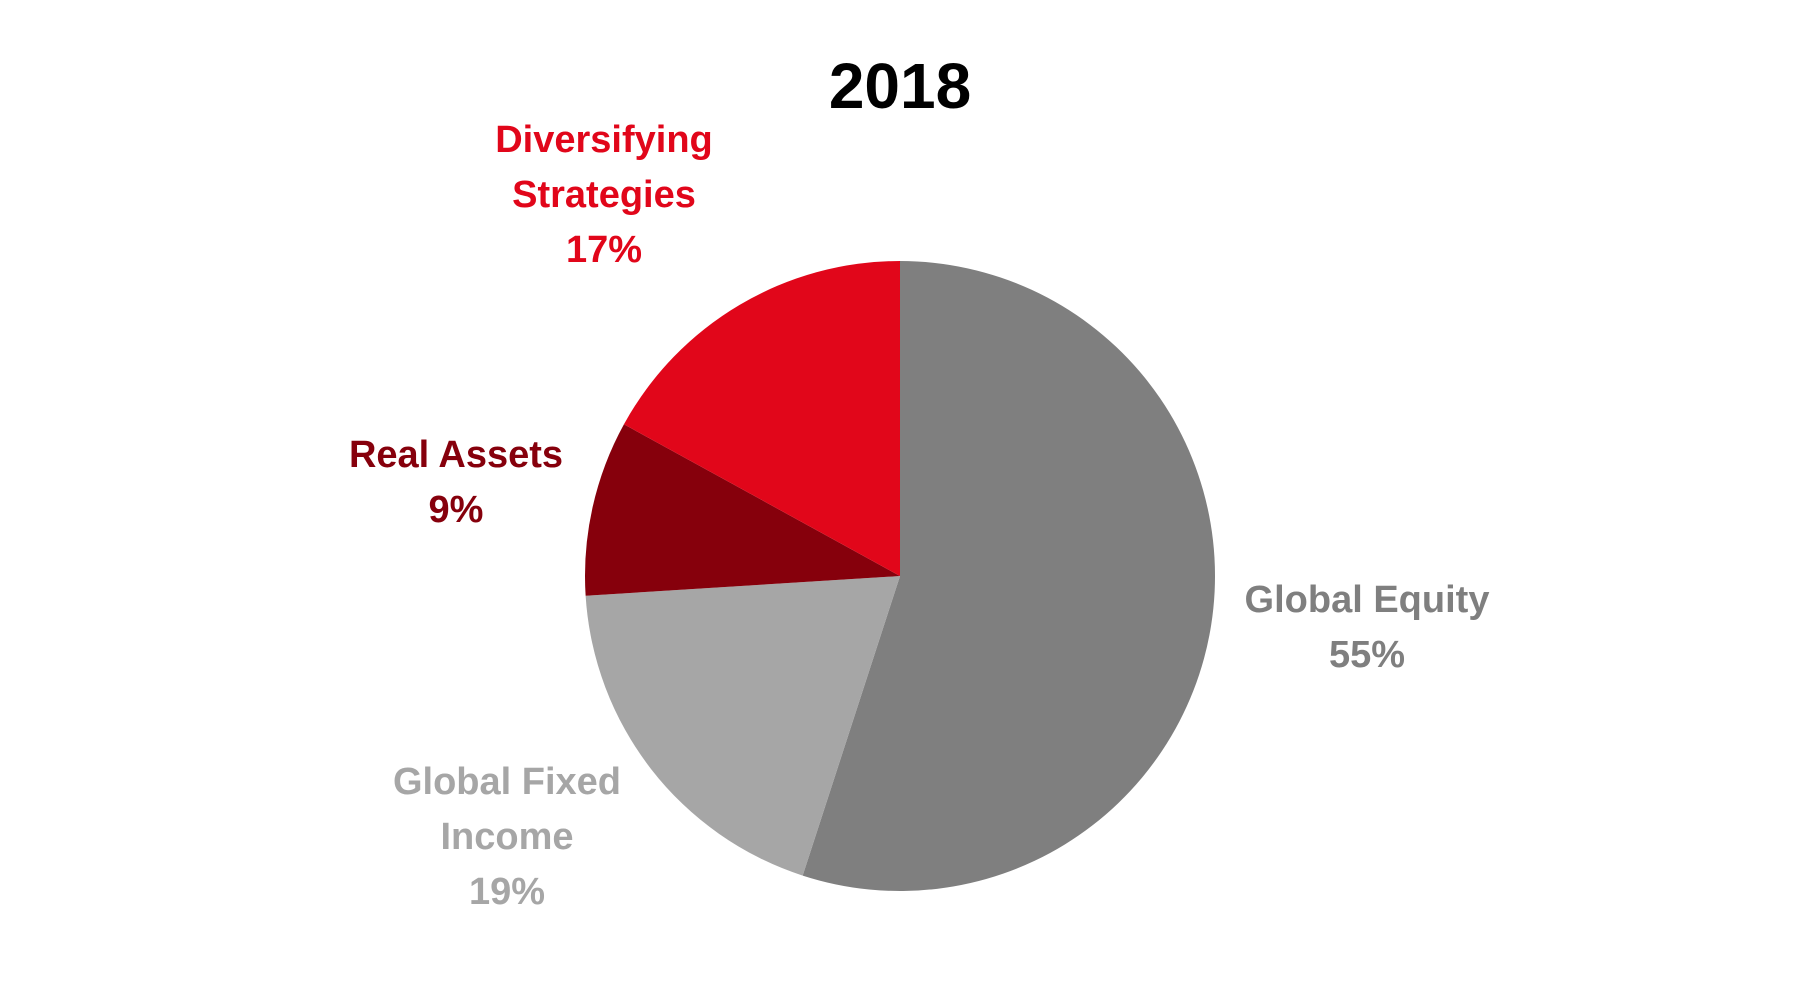 The image size is (1800, 1000). I want to click on slice-category-label: Strategies, so click(604, 195).